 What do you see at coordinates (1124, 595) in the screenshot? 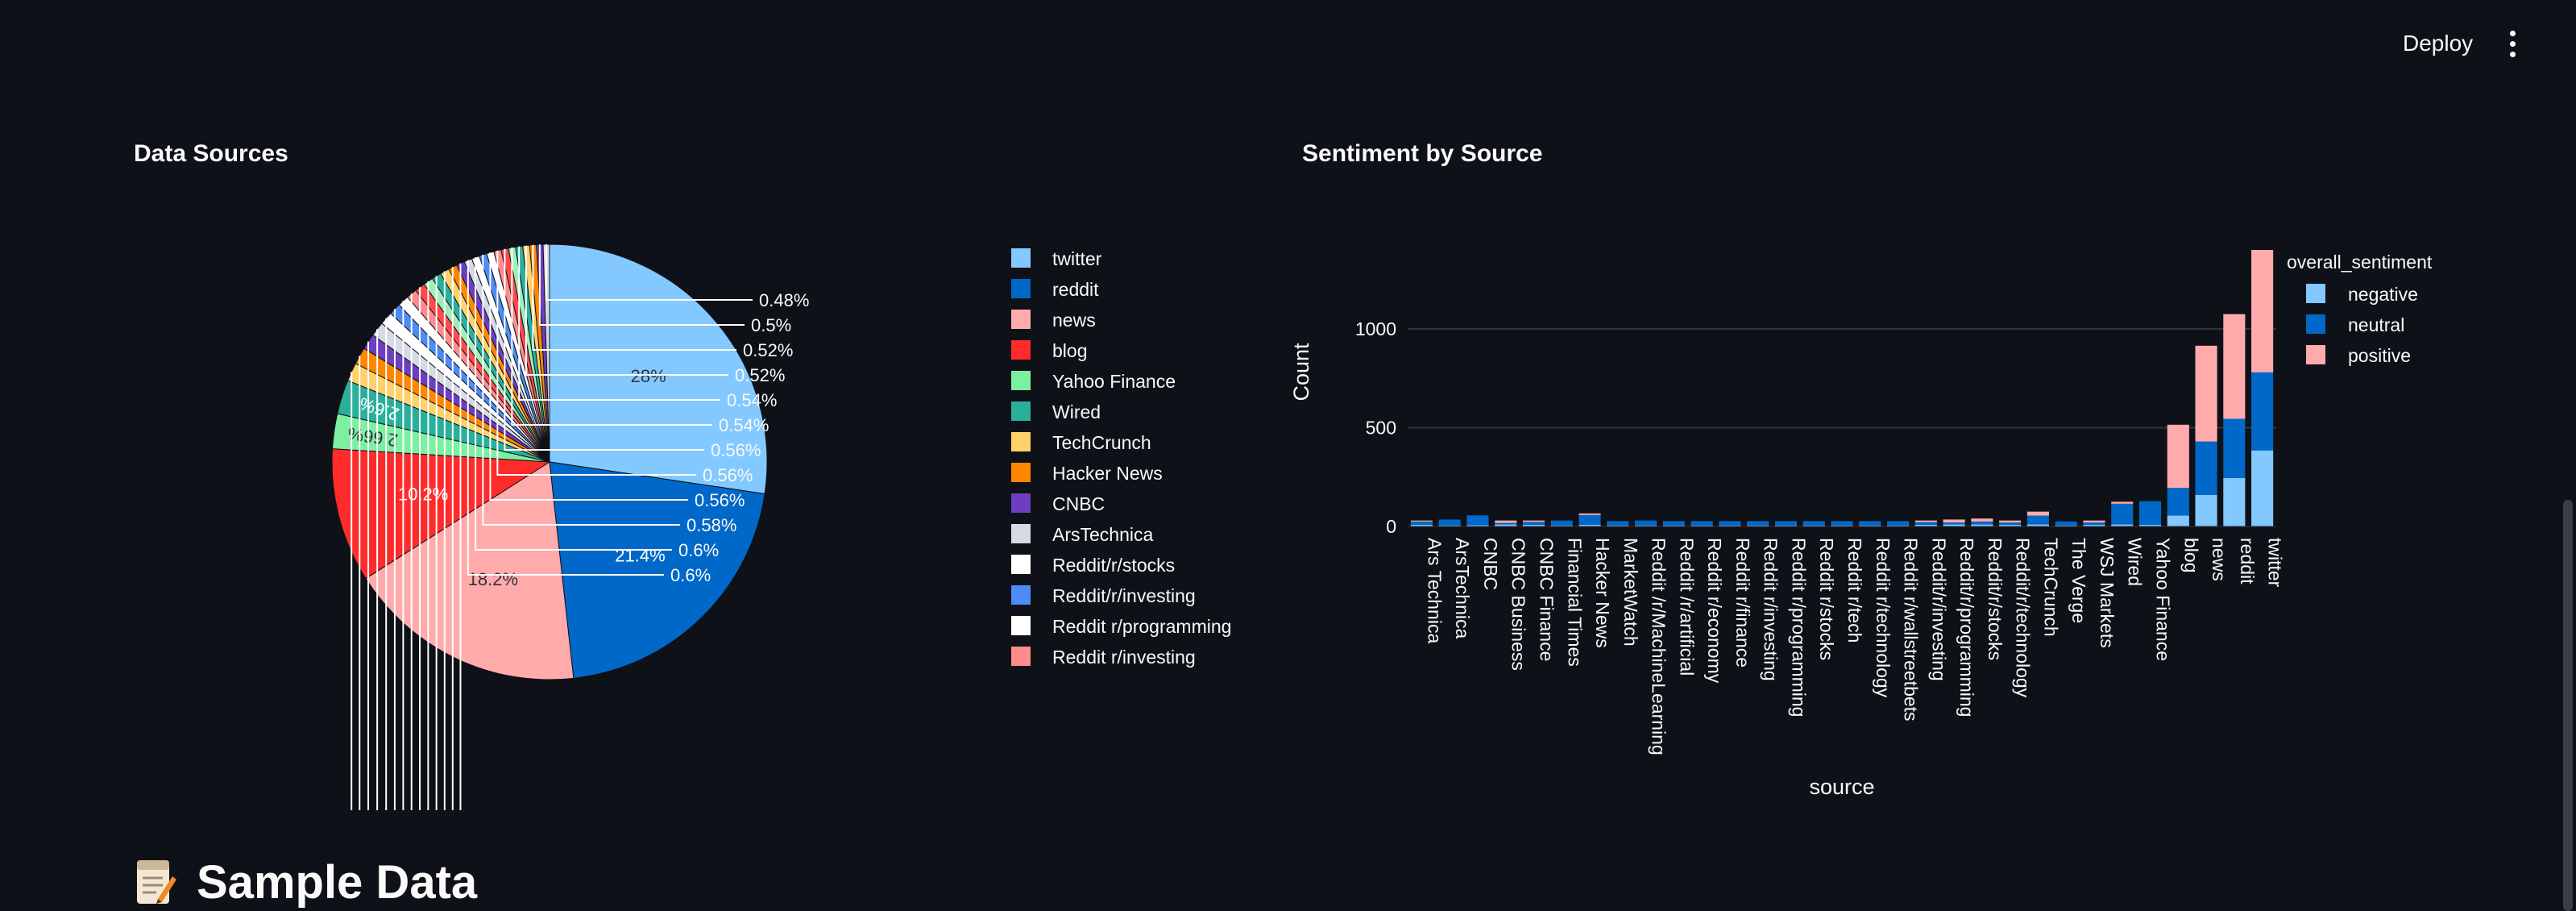
I see `legend-label: Reddit/r/investing` at bounding box center [1124, 595].